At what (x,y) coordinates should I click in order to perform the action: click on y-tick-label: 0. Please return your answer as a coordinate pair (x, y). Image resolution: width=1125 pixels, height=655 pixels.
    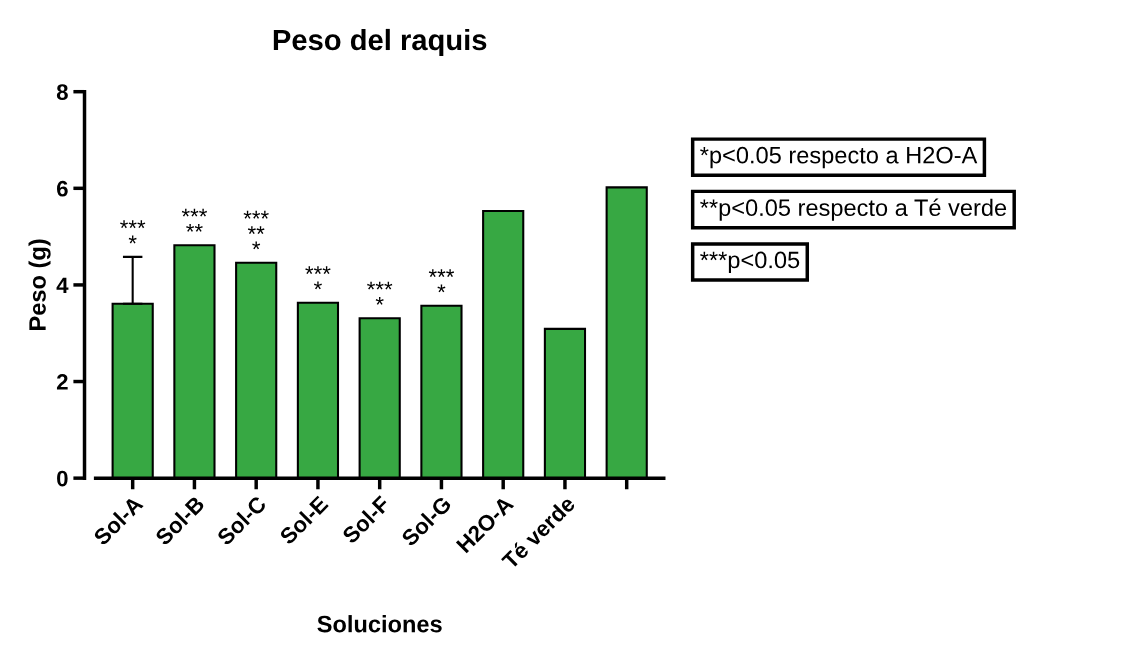
    Looking at the image, I should click on (62, 478).